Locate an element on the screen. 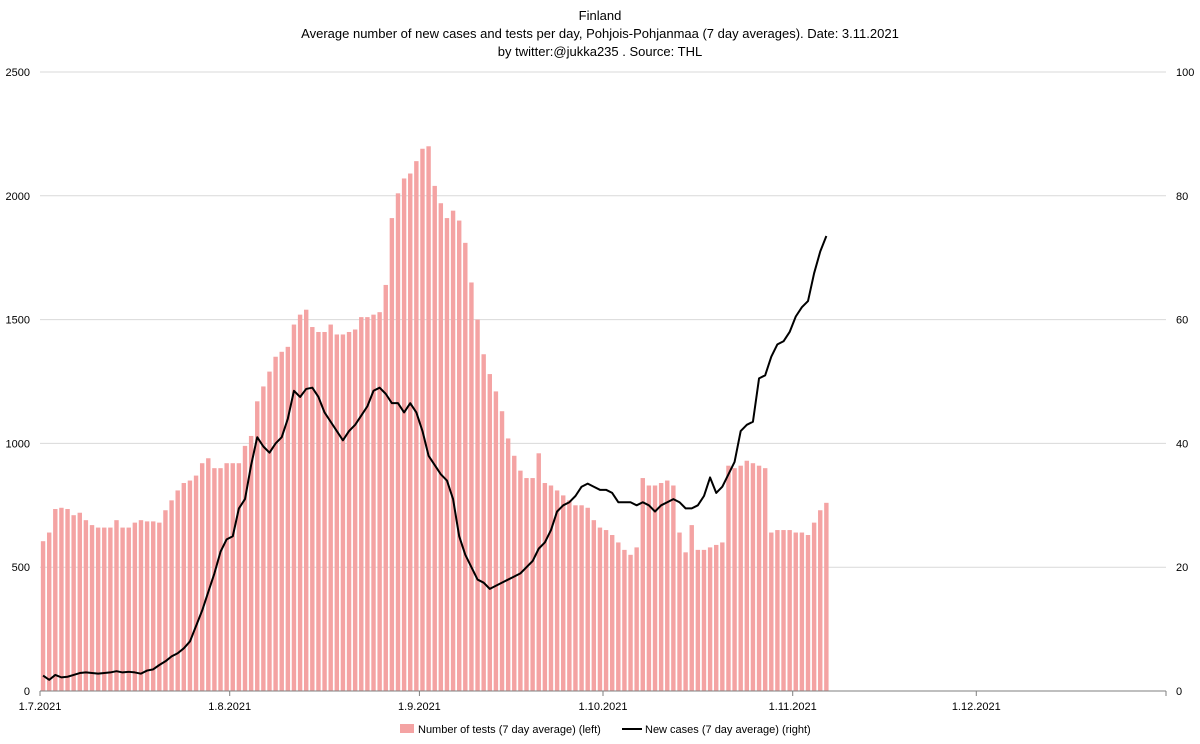 The height and width of the screenshot is (744, 1200). x-tick-label: 1.10.2021 is located at coordinates (603, 707).